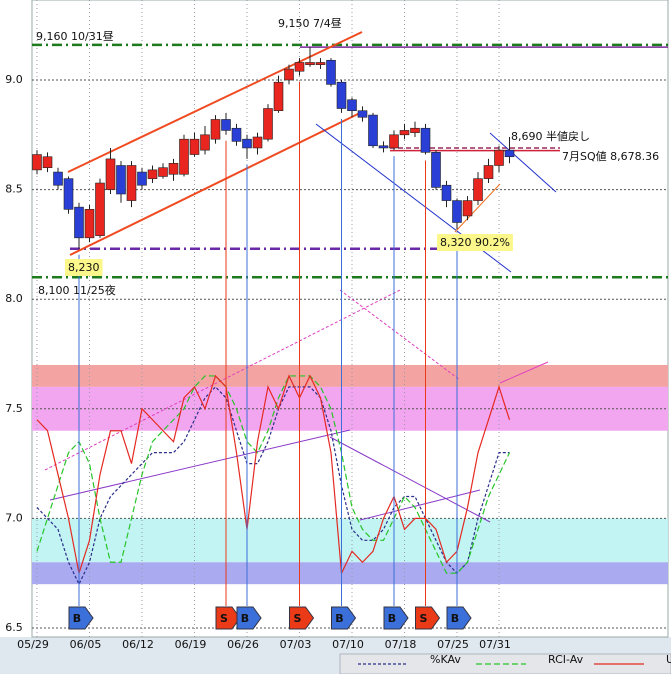 This screenshot has height=674, width=671. Describe the element at coordinates (75, 36) in the screenshot. I see `annotation: 9,160 10/31昼` at that location.